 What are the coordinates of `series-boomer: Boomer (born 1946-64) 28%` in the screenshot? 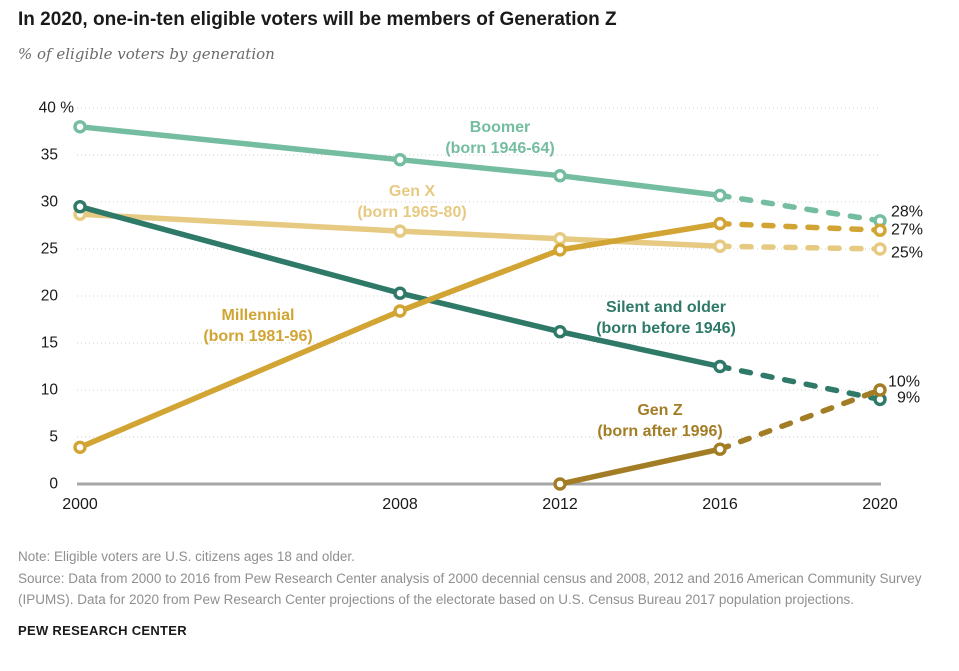 It's located at (498, 173).